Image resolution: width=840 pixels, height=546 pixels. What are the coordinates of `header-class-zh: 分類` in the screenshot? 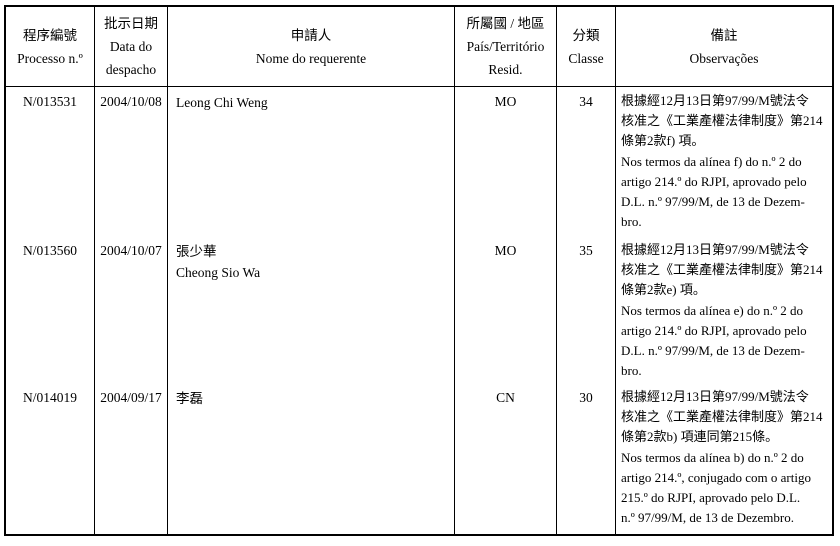 It's located at (586, 35).